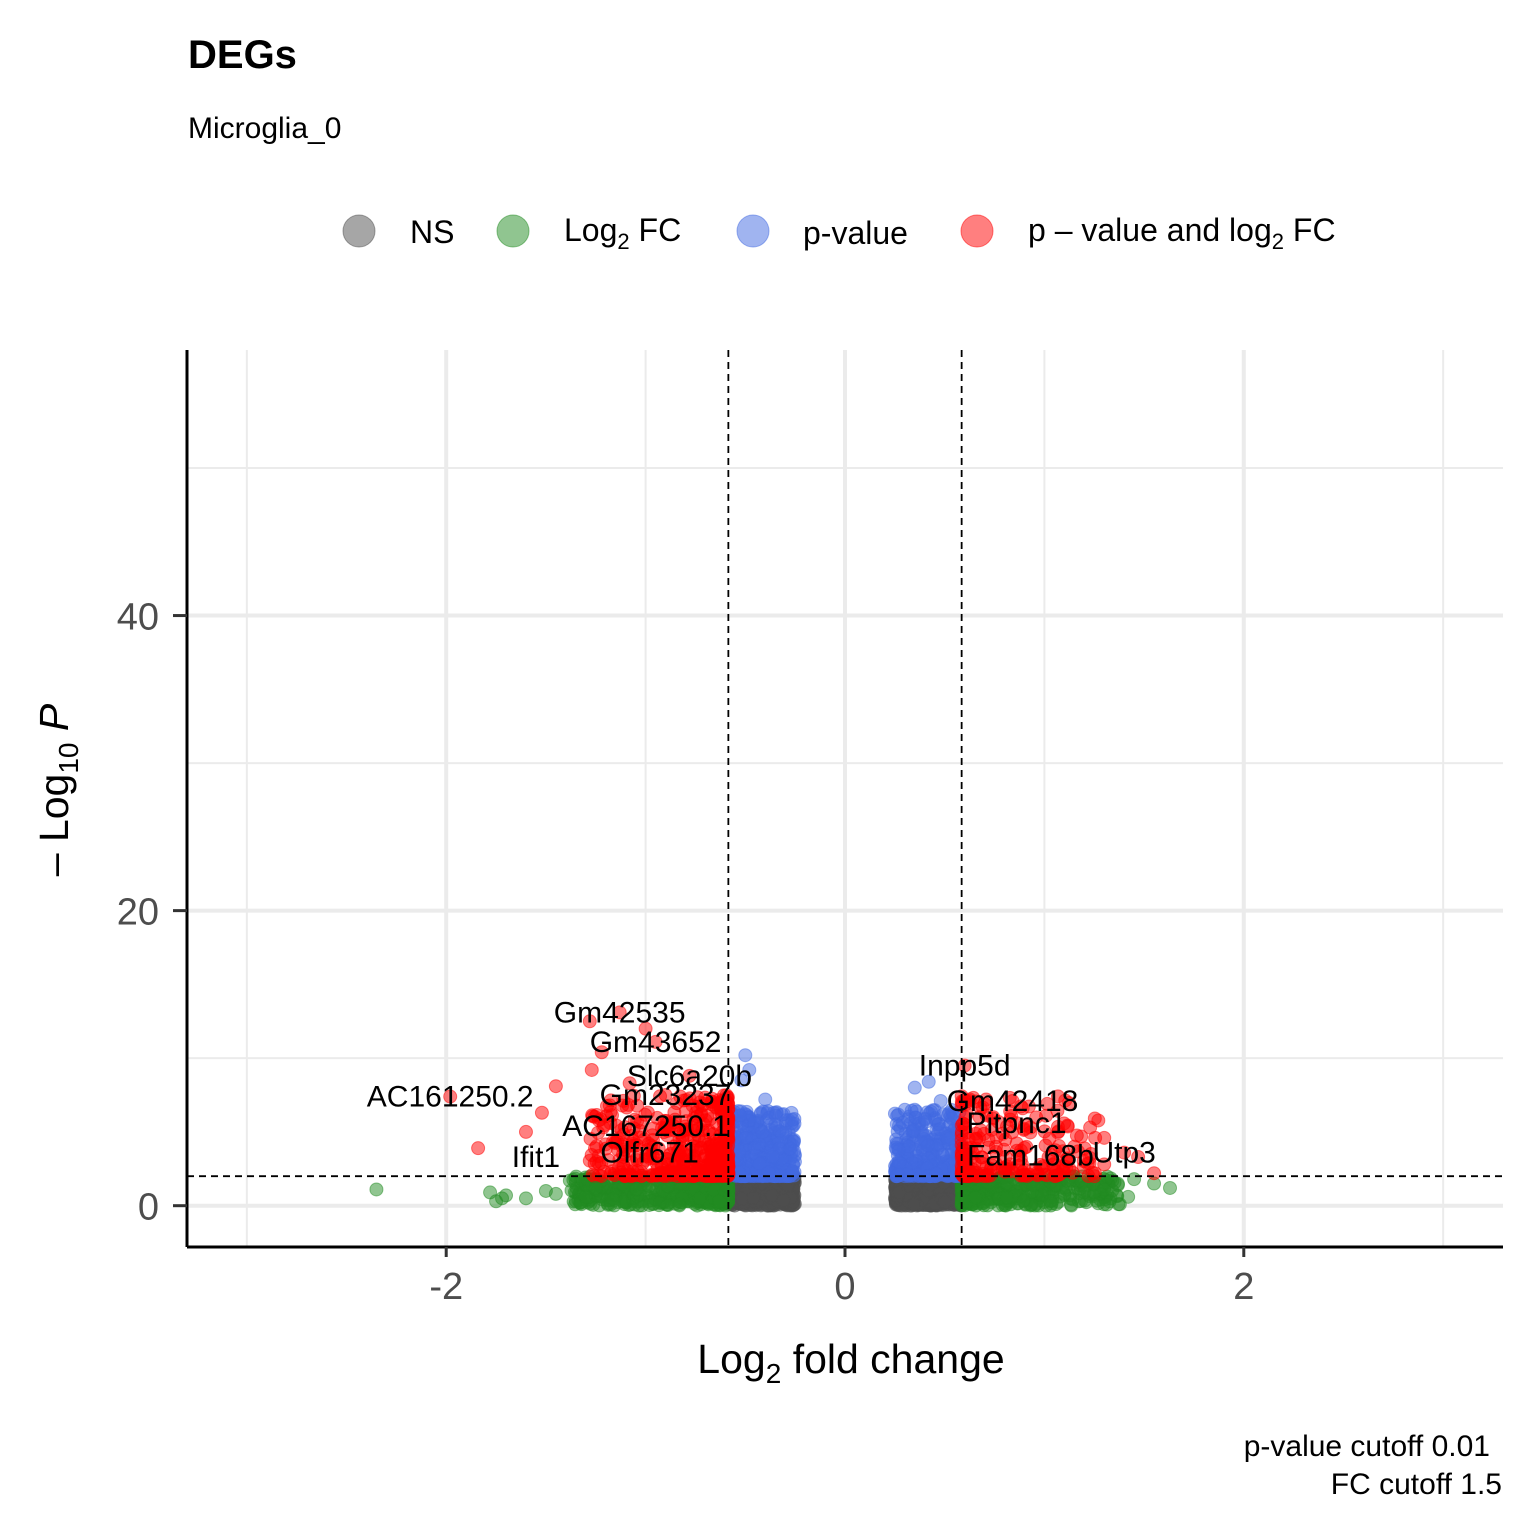 Image resolution: width=1536 pixels, height=1536 pixels. I want to click on gene-label: Olfr671, so click(649, 1153).